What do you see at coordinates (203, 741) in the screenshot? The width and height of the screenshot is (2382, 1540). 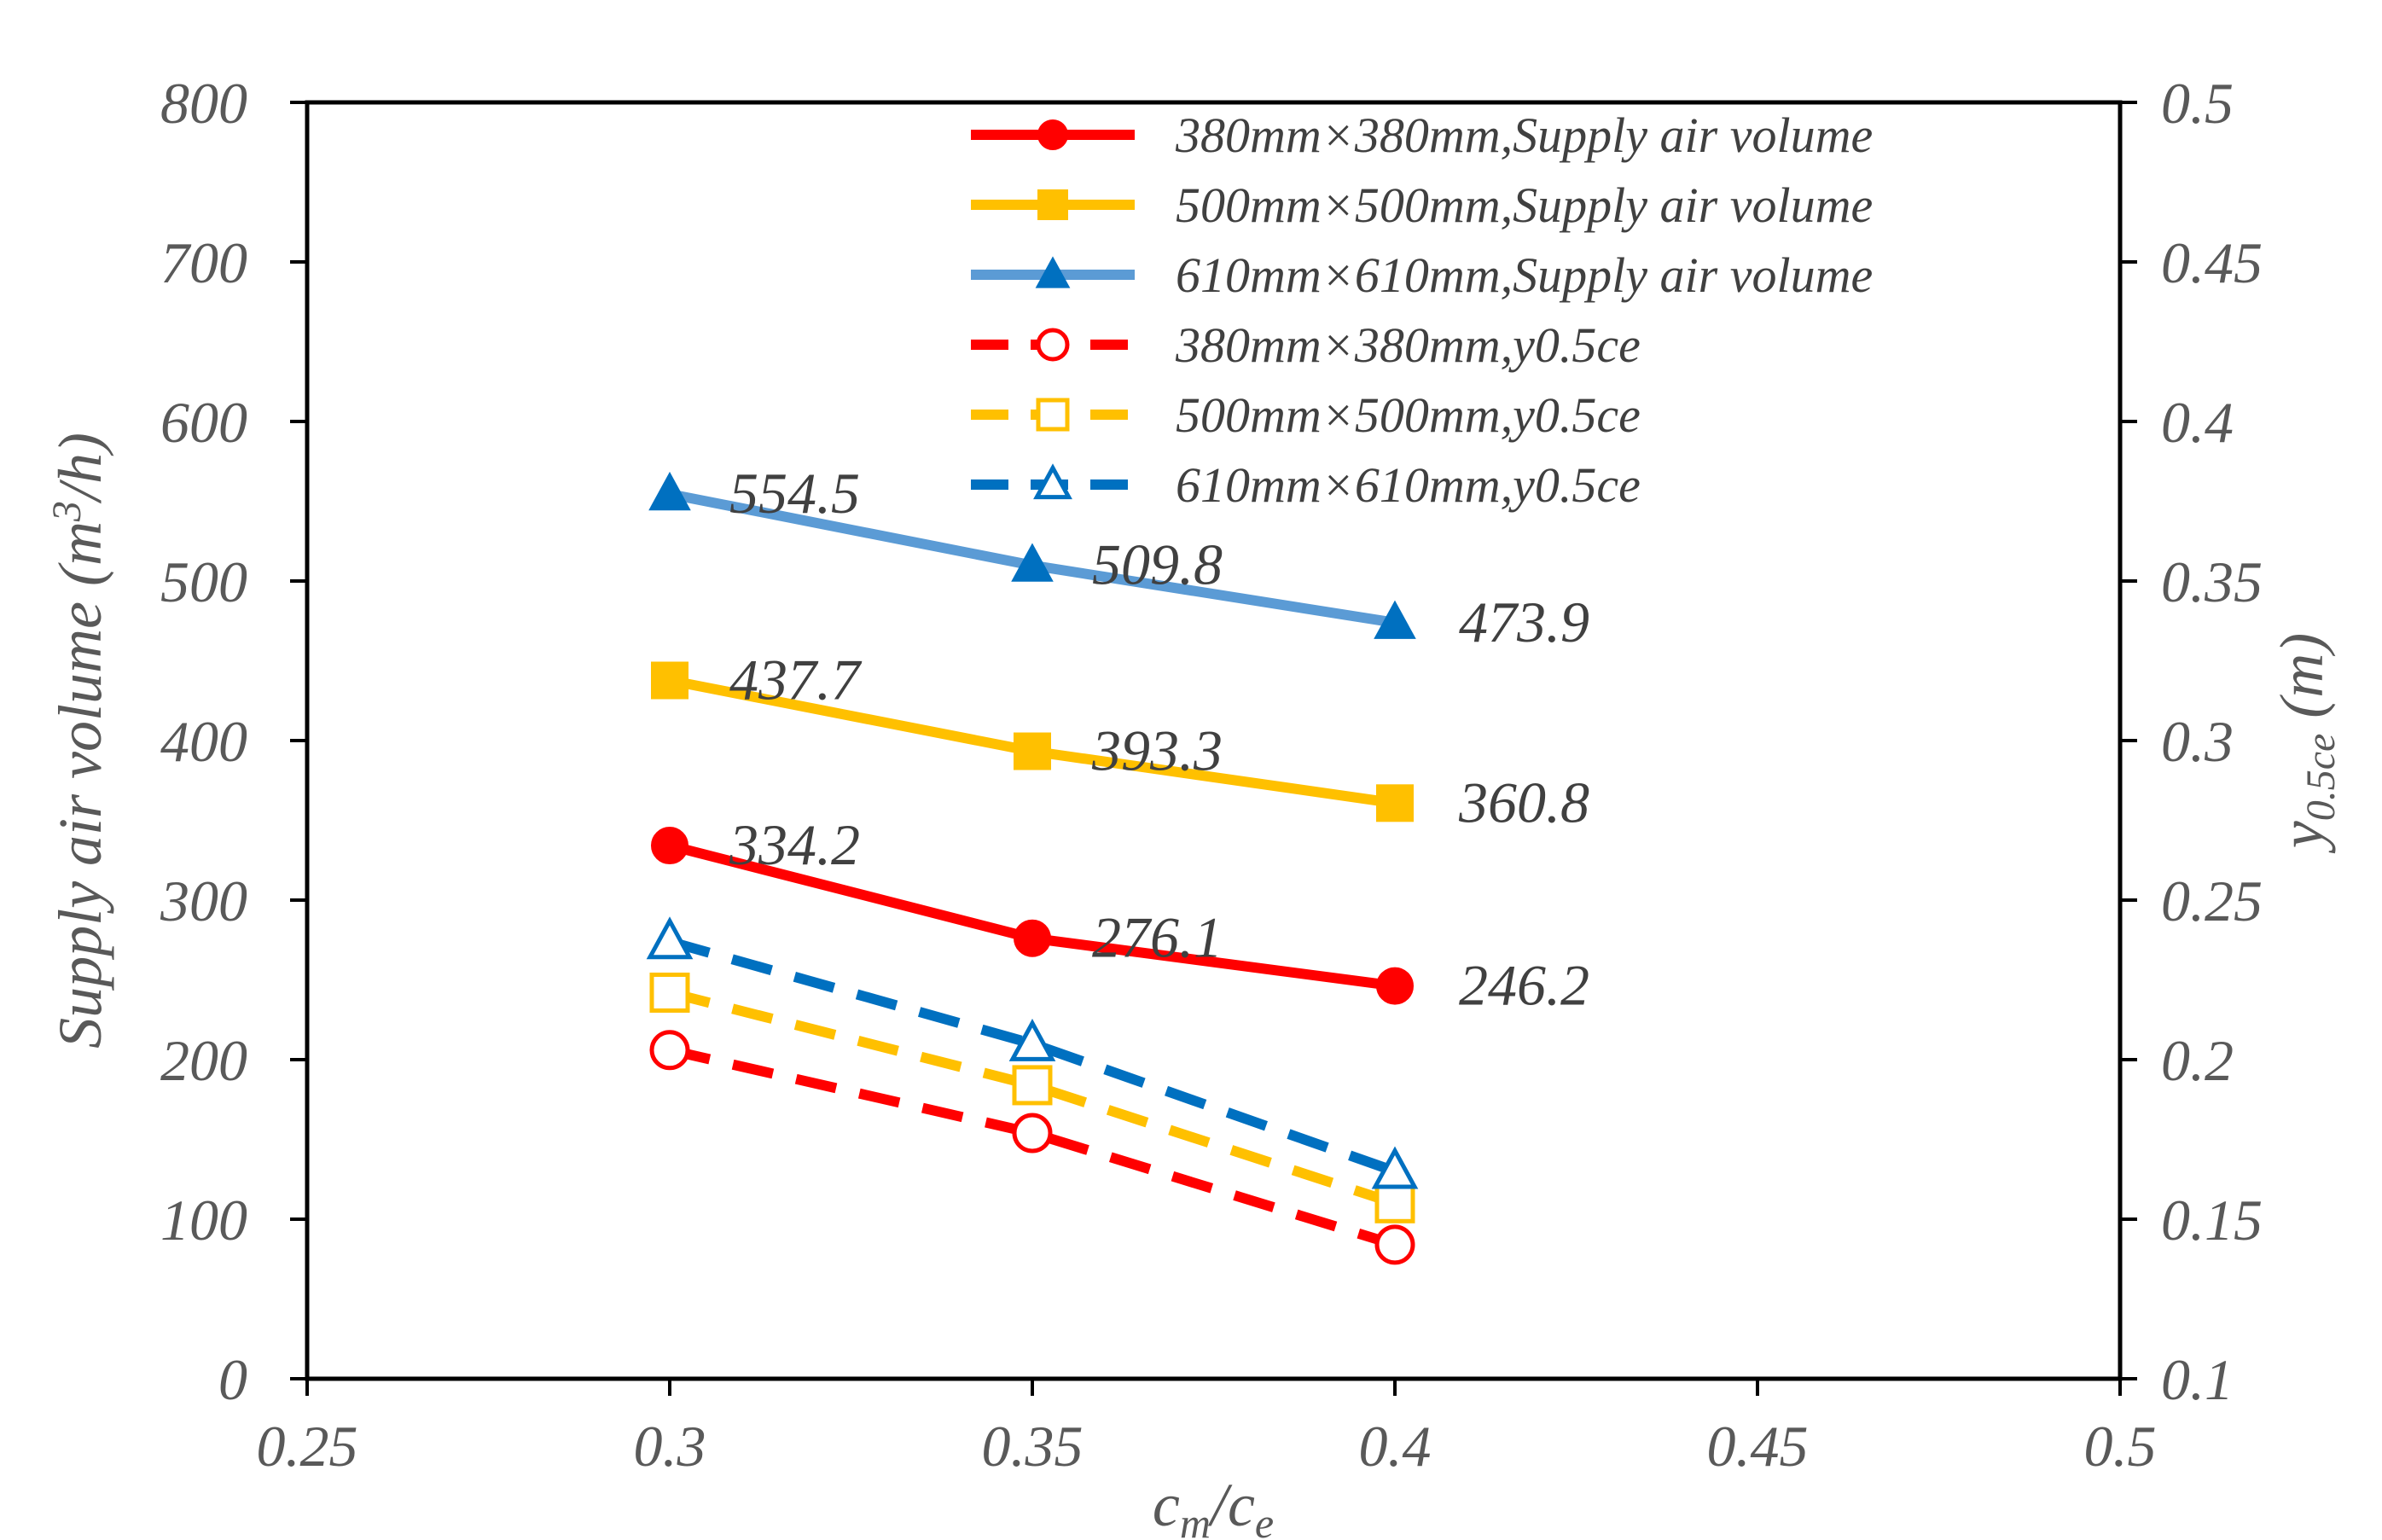 I see `left-y-tick-label: 400` at bounding box center [203, 741].